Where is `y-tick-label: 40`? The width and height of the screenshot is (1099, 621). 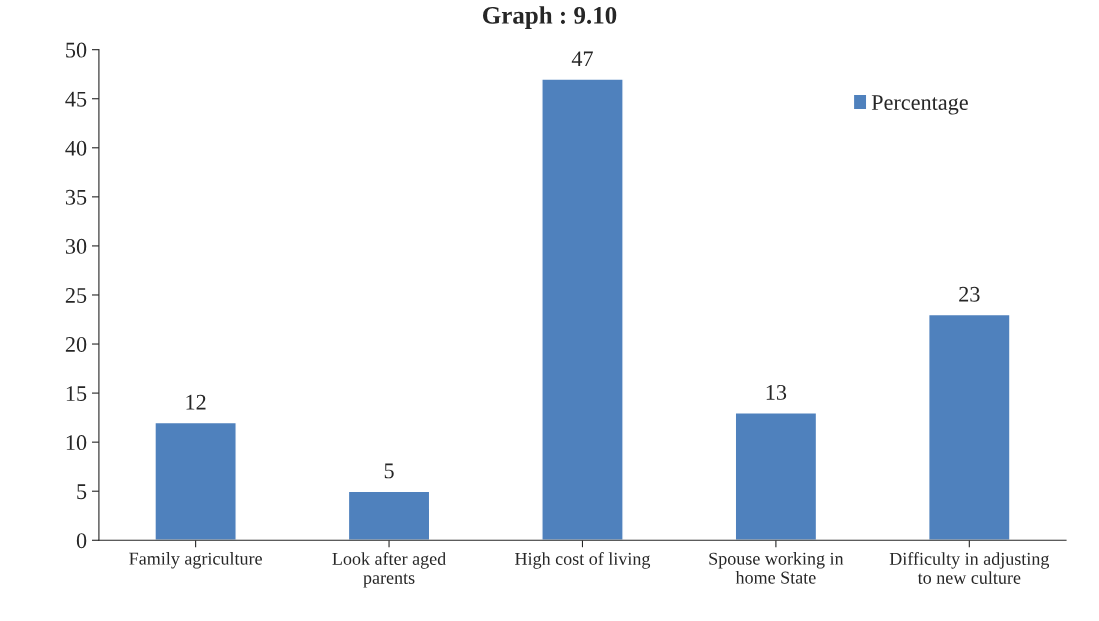 y-tick-label: 40 is located at coordinates (76, 148).